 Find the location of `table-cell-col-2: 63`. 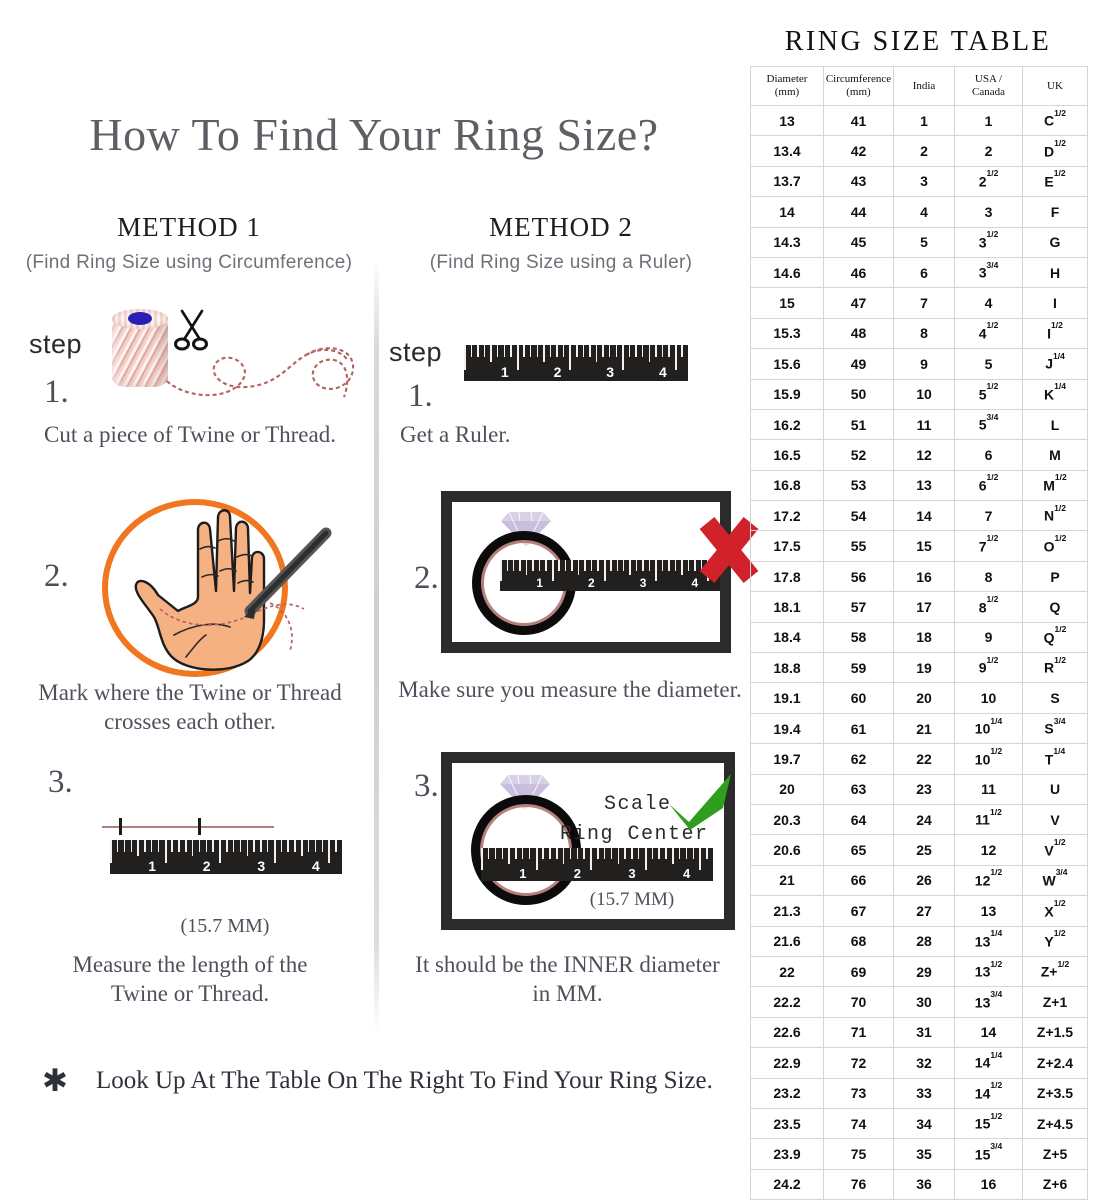

table-cell-col-2: 63 is located at coordinates (858, 789).